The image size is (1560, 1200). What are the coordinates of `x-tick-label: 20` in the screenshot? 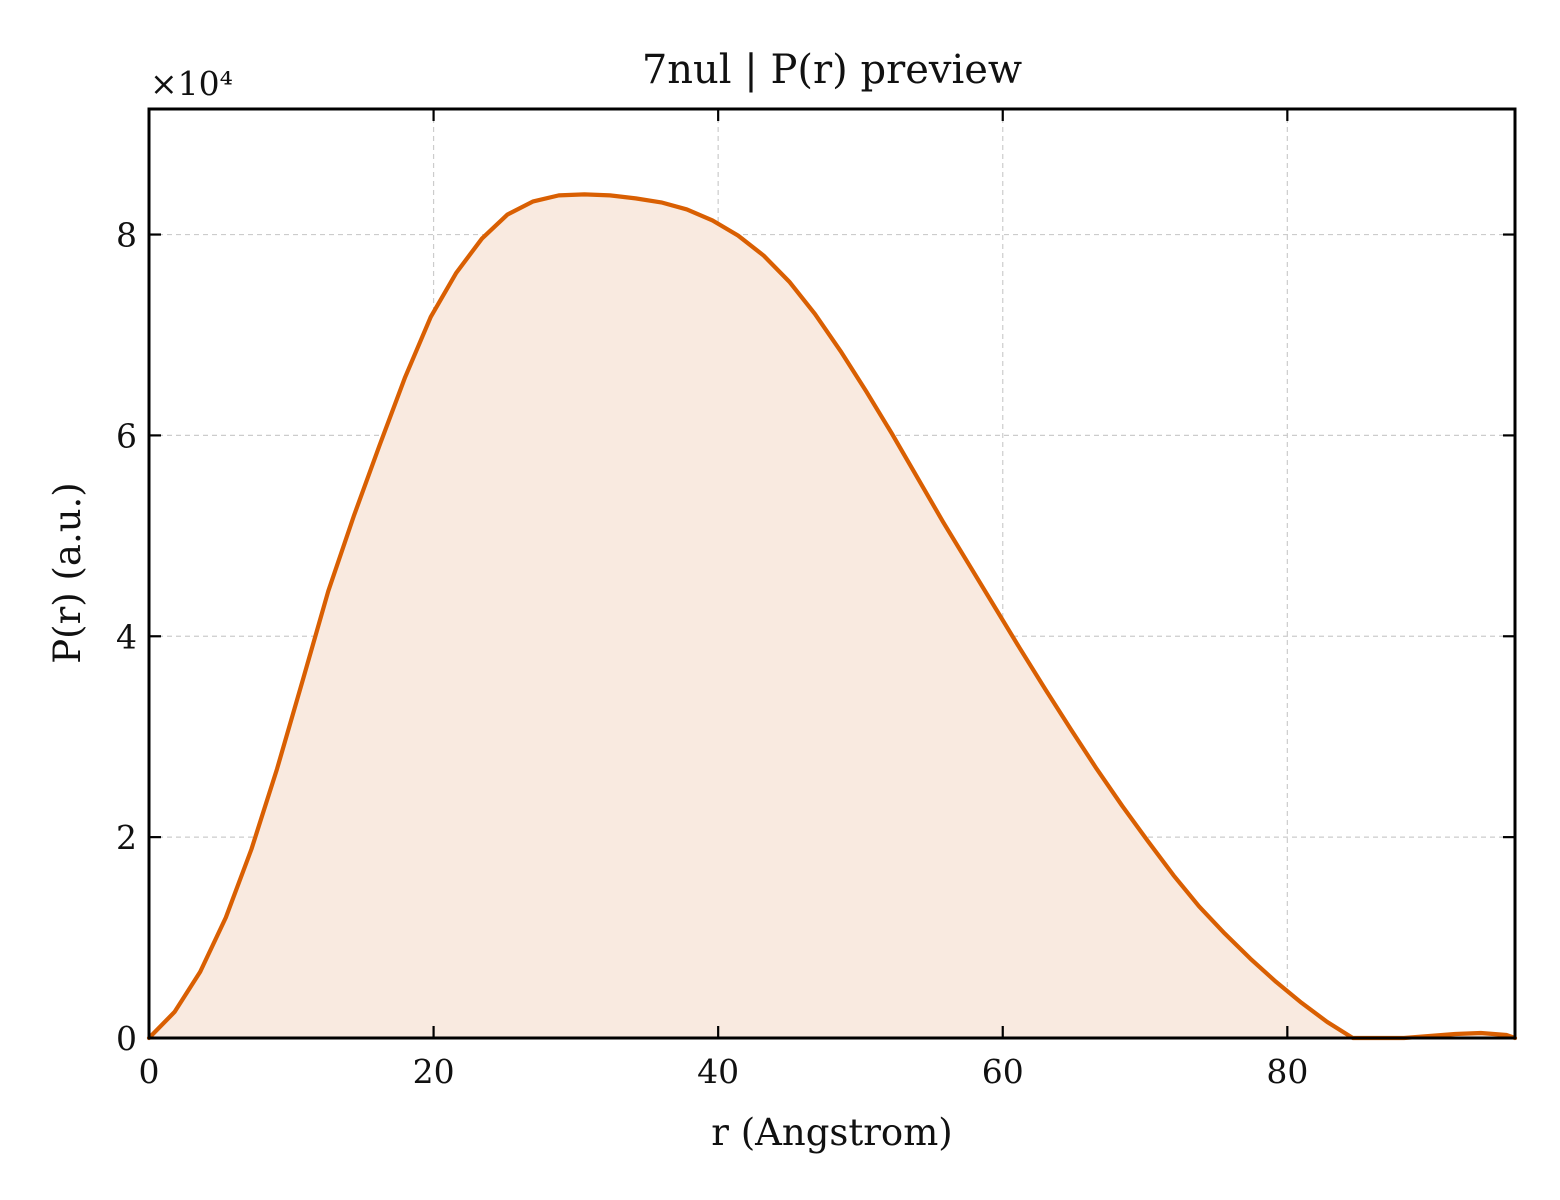 It's located at (434, 1071).